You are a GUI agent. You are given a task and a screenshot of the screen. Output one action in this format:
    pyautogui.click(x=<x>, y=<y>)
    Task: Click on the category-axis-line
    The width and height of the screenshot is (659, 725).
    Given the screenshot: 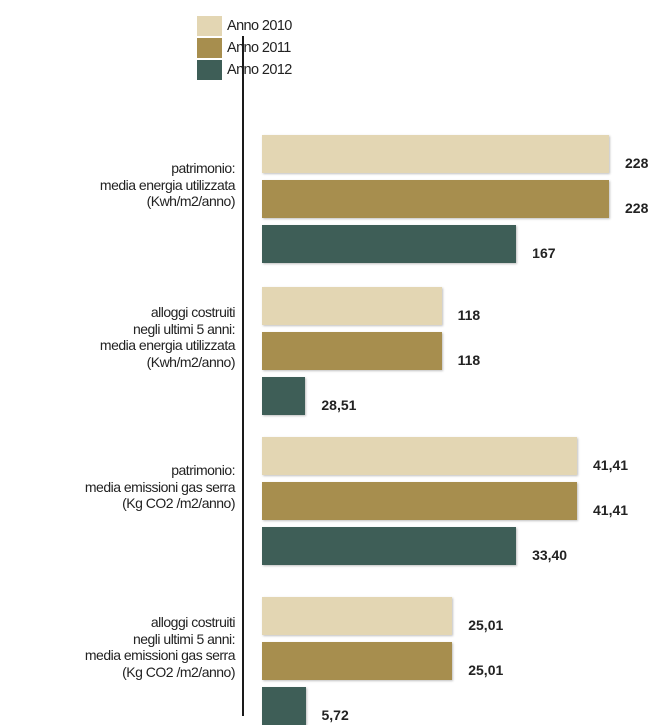 What is the action you would take?
    pyautogui.click(x=243, y=376)
    